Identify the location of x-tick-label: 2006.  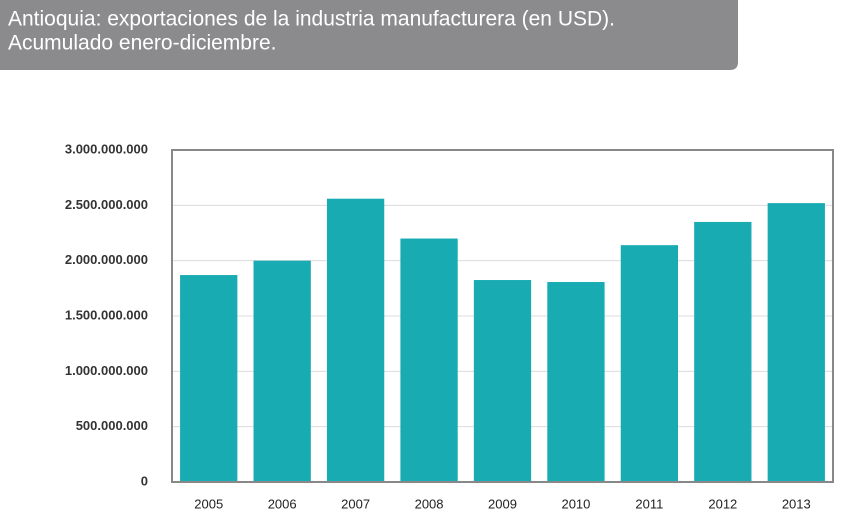
(282, 503).